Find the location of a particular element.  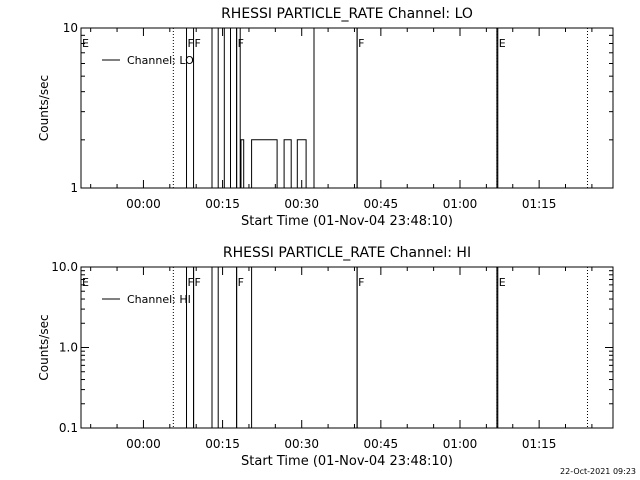

y-tick-label: 1 is located at coordinates (74, 188).